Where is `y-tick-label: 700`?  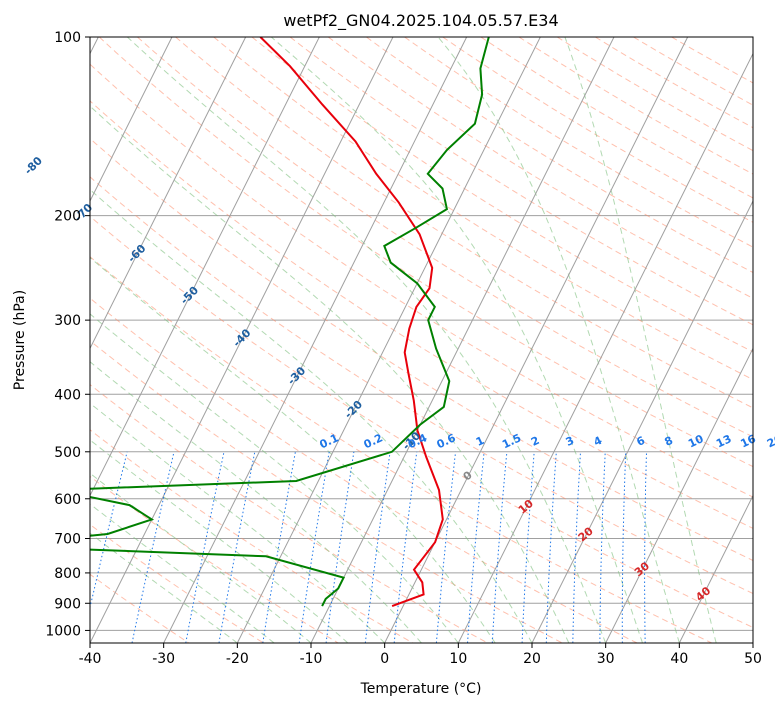 y-tick-label: 700 is located at coordinates (67, 540).